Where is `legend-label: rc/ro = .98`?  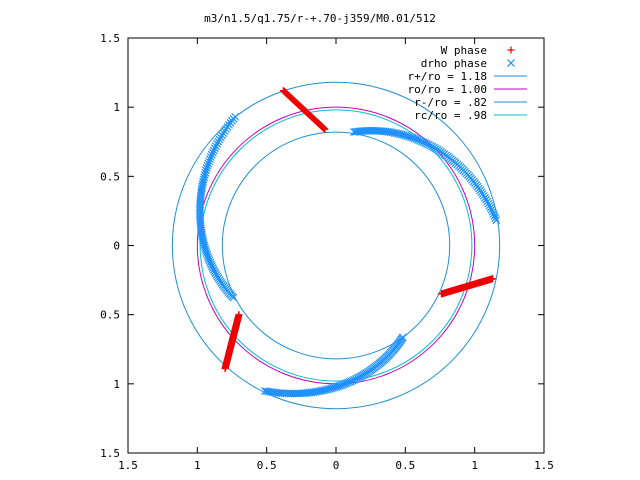 legend-label: rc/ro = .98 is located at coordinates (450, 115).